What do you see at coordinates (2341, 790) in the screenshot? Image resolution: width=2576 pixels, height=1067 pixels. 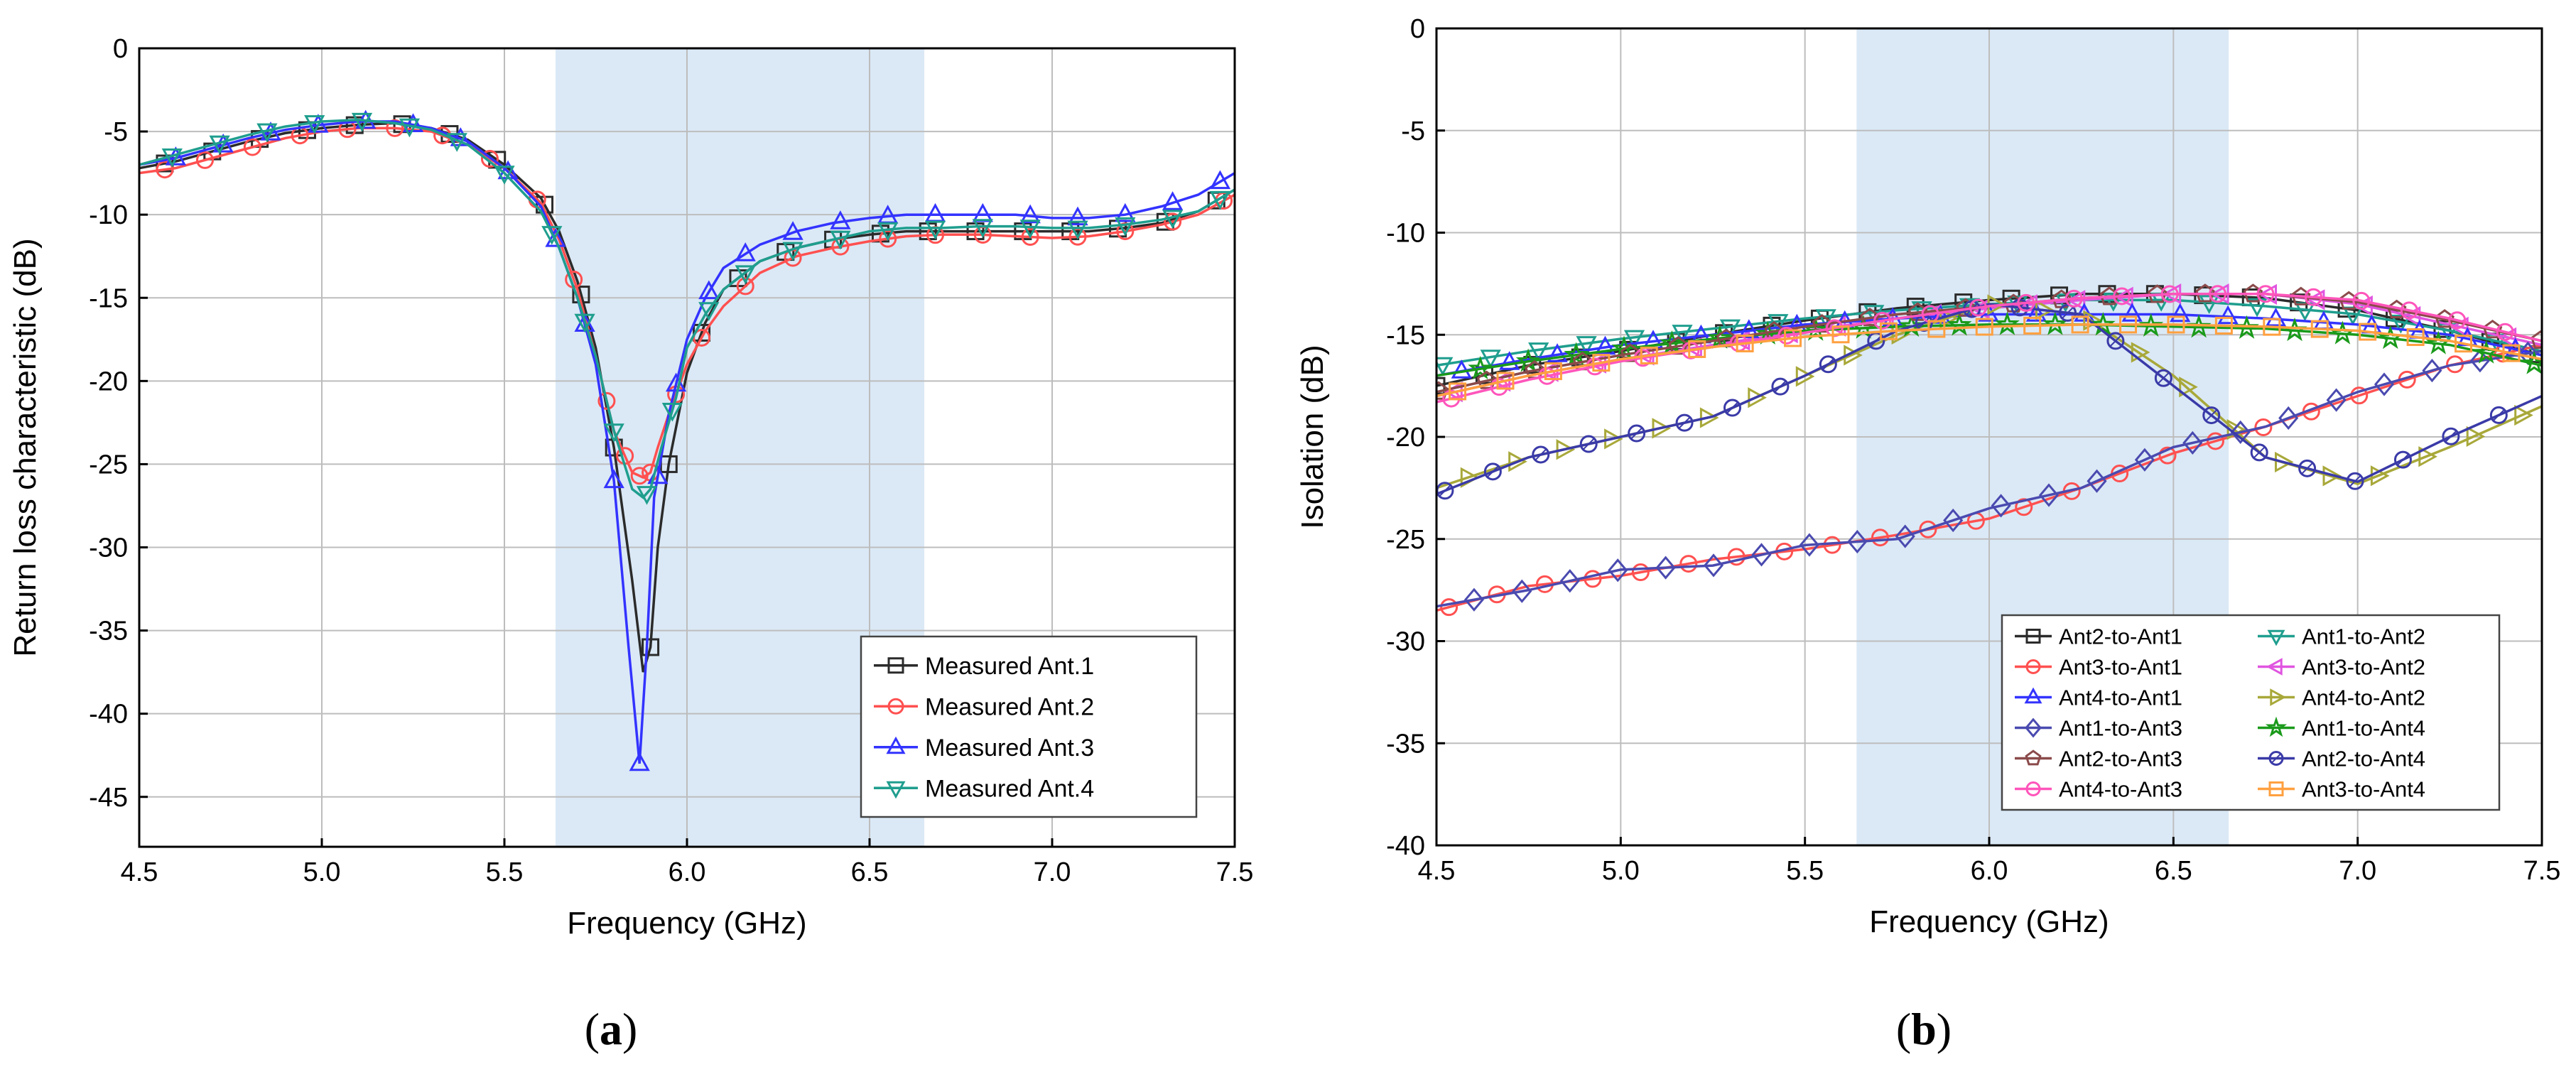 I see `b-legend-item: Ant3-to-Ant4` at bounding box center [2341, 790].